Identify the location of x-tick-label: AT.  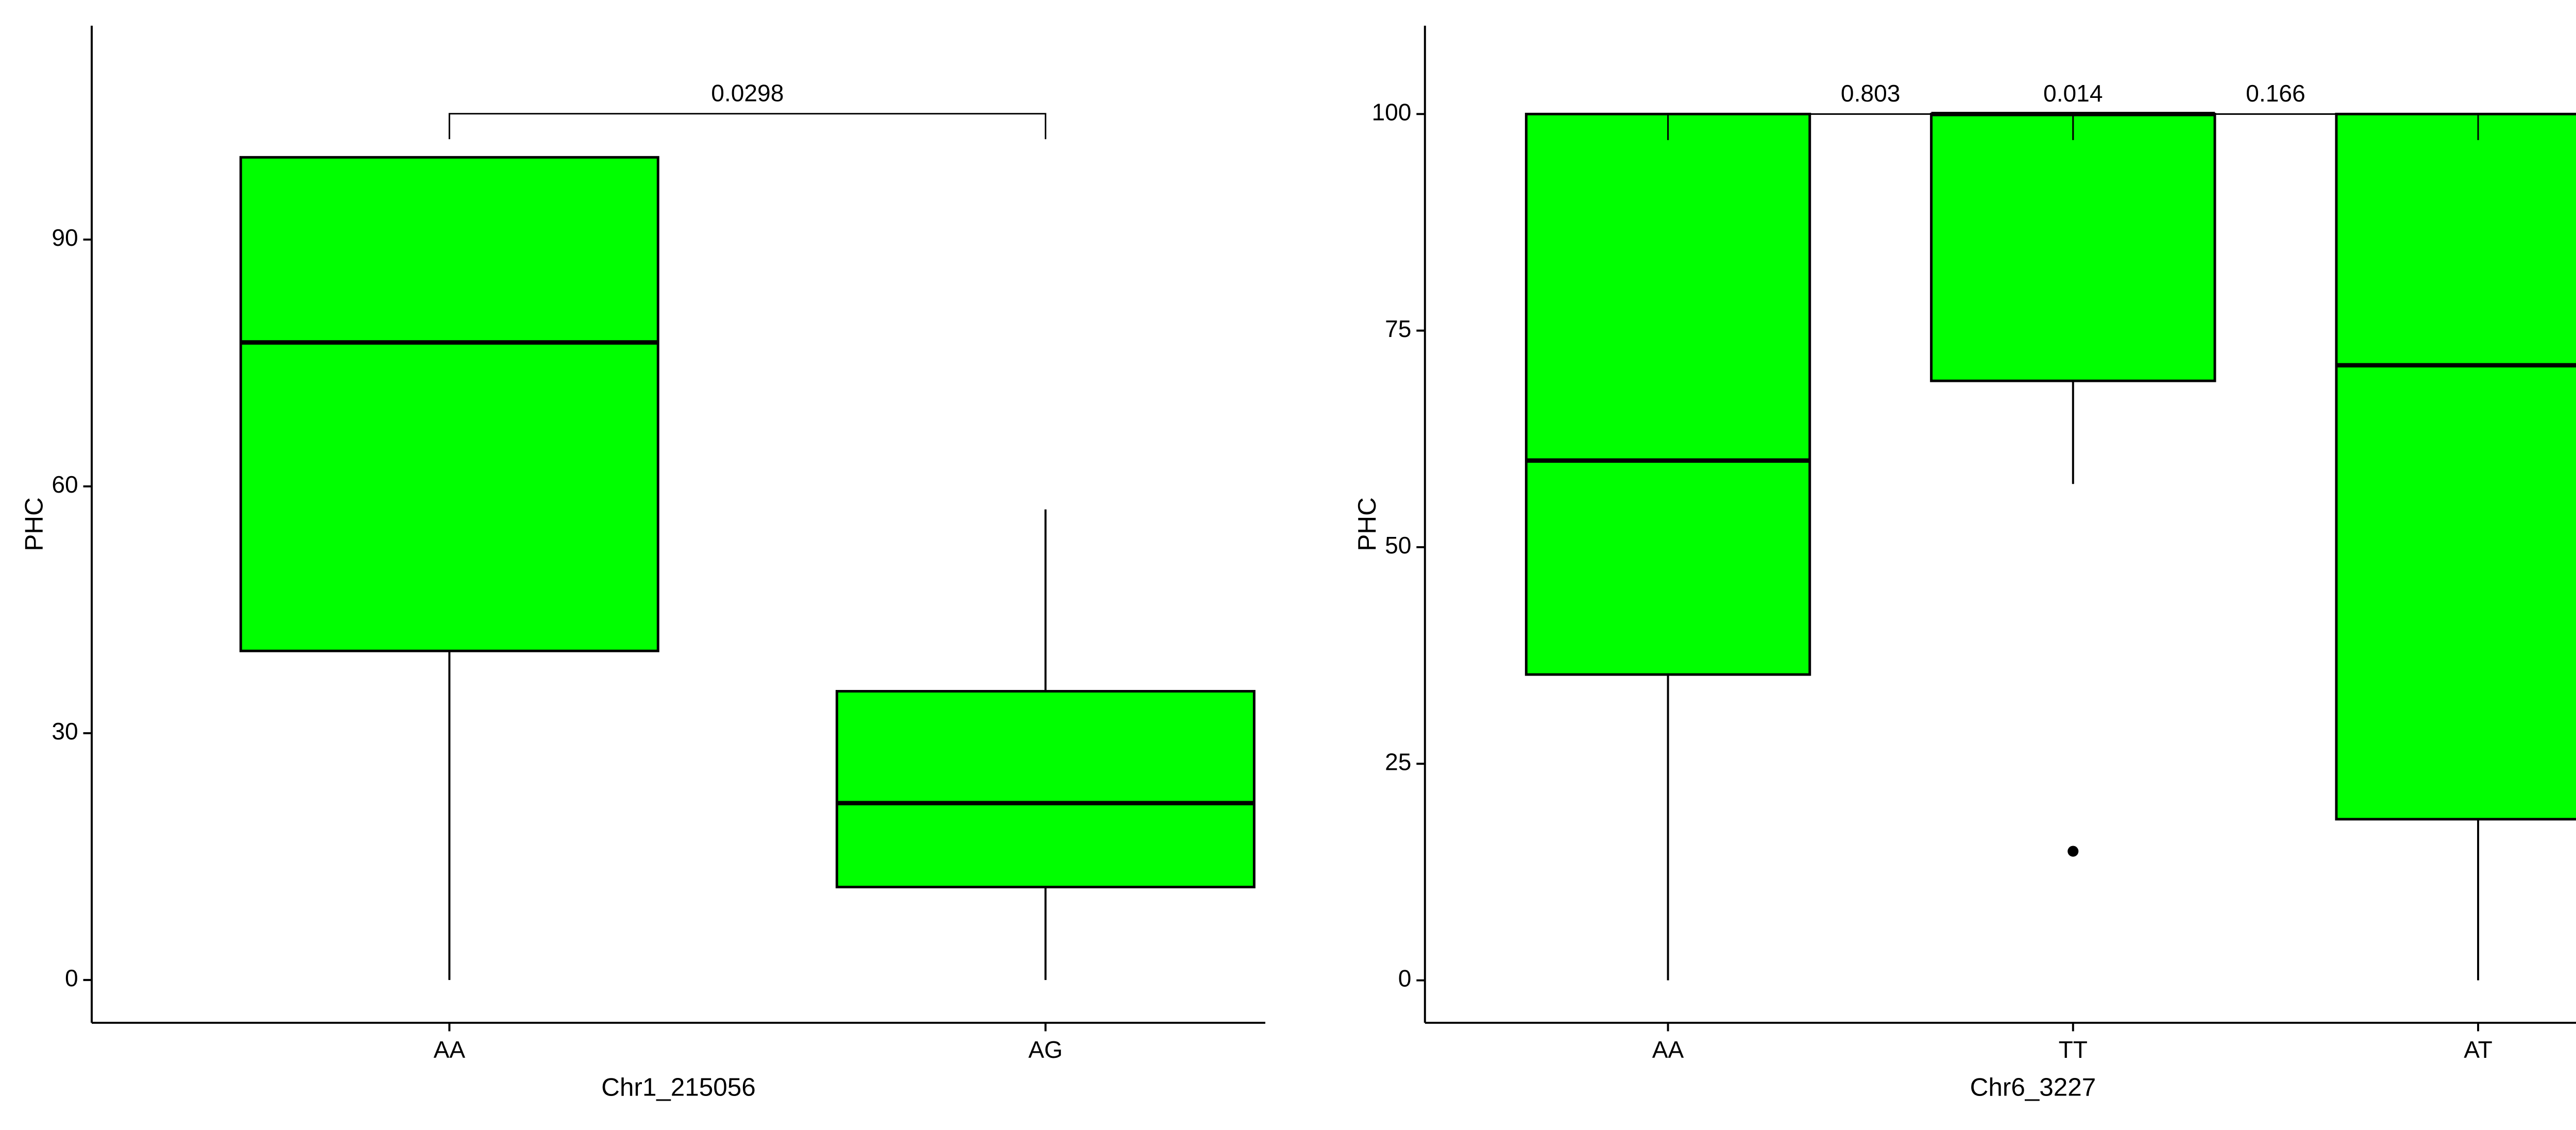
(2479, 1049).